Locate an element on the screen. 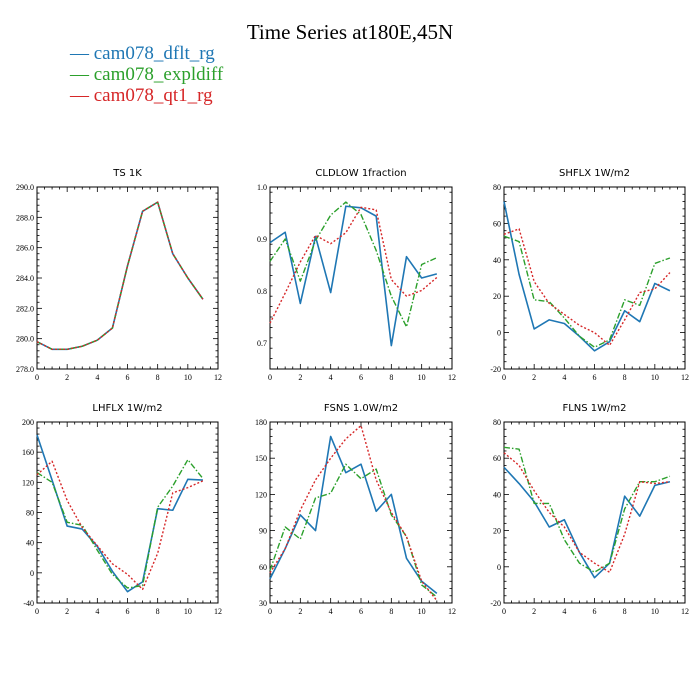  legend-marker-expldiff: — is located at coordinates (79, 74).